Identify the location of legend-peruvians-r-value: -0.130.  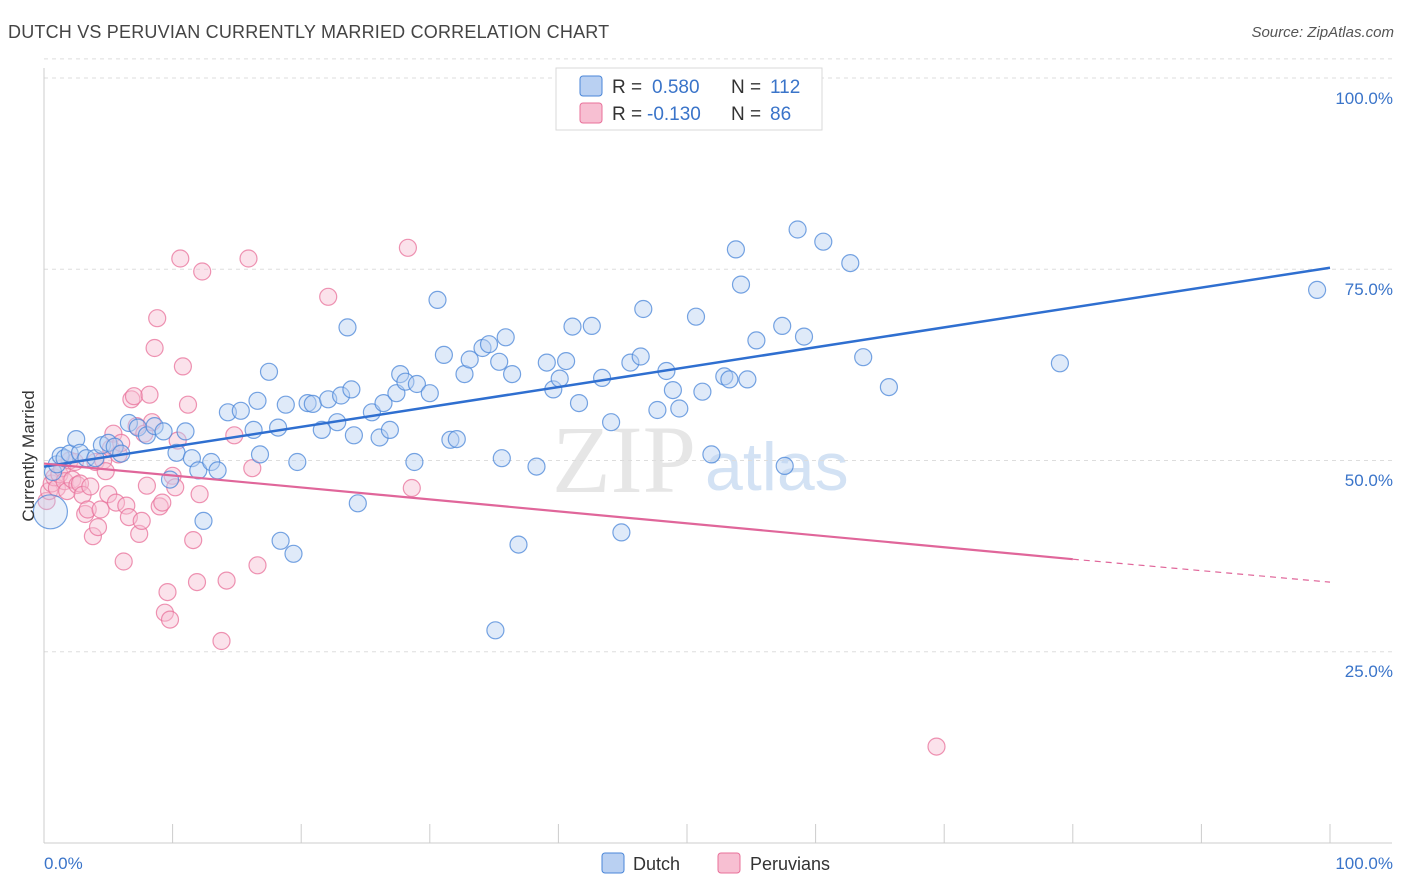
(674, 114).